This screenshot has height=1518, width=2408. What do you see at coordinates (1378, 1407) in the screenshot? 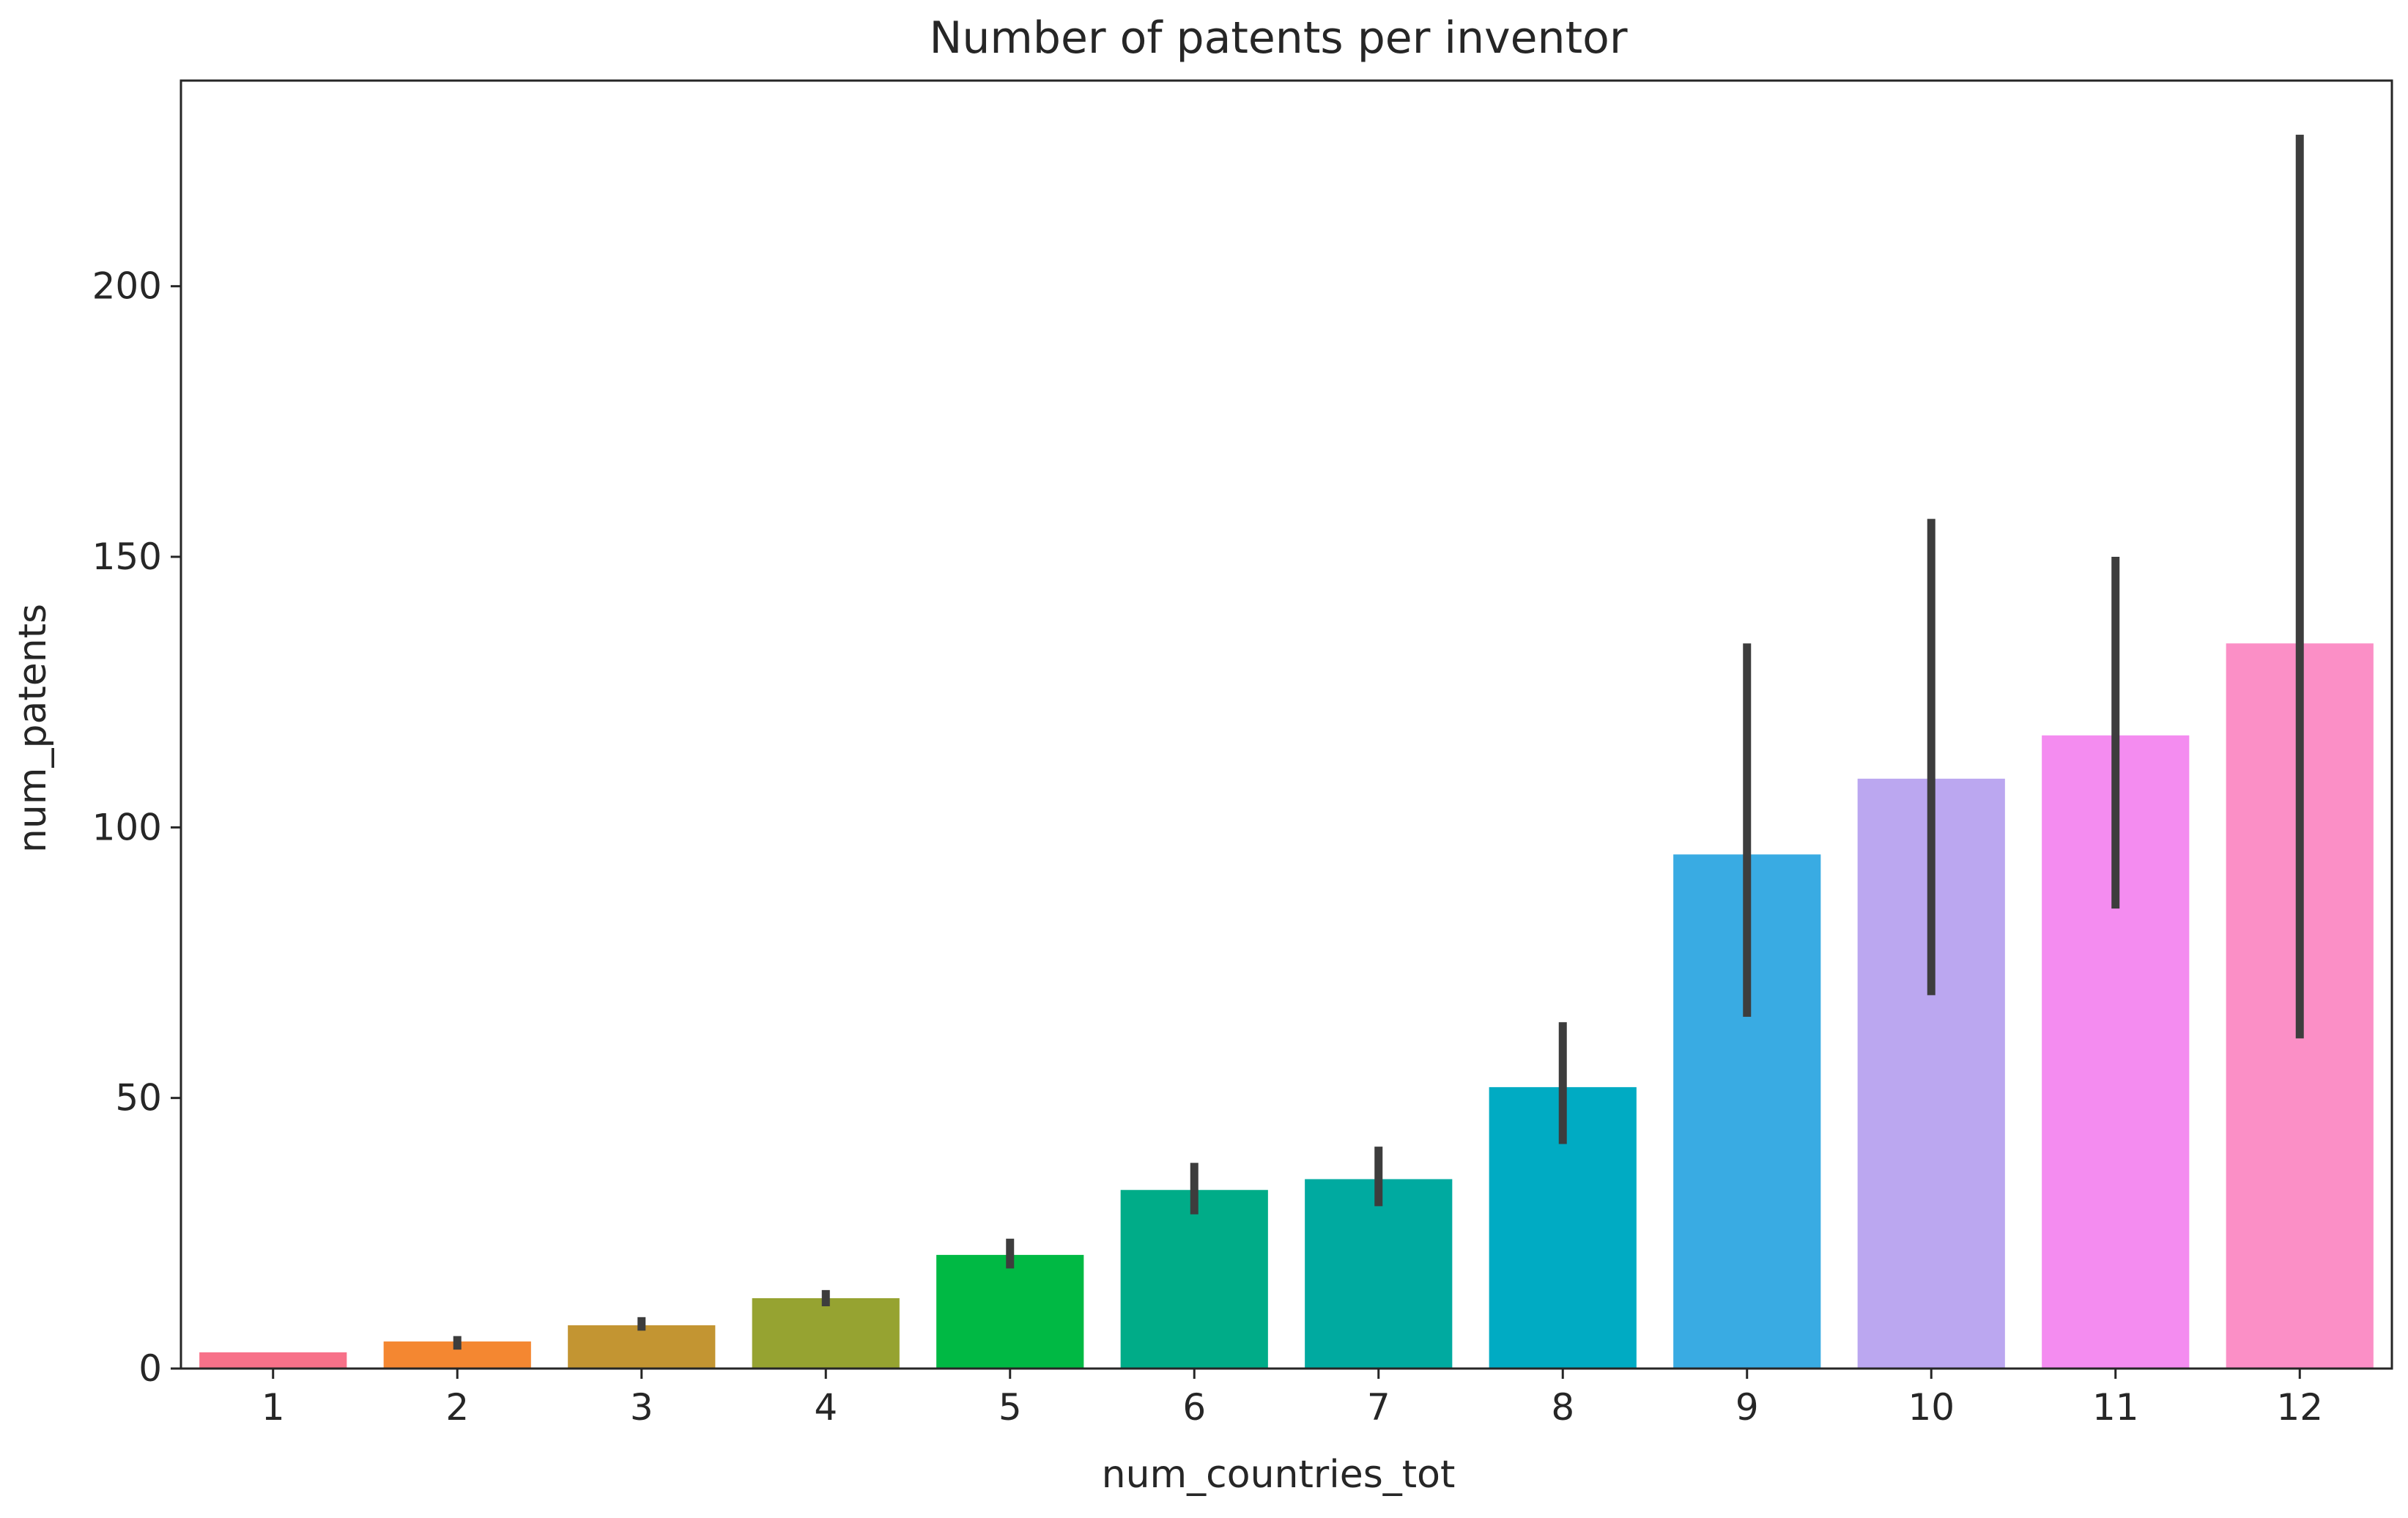
I see `x-tick-label-7: 7` at bounding box center [1378, 1407].